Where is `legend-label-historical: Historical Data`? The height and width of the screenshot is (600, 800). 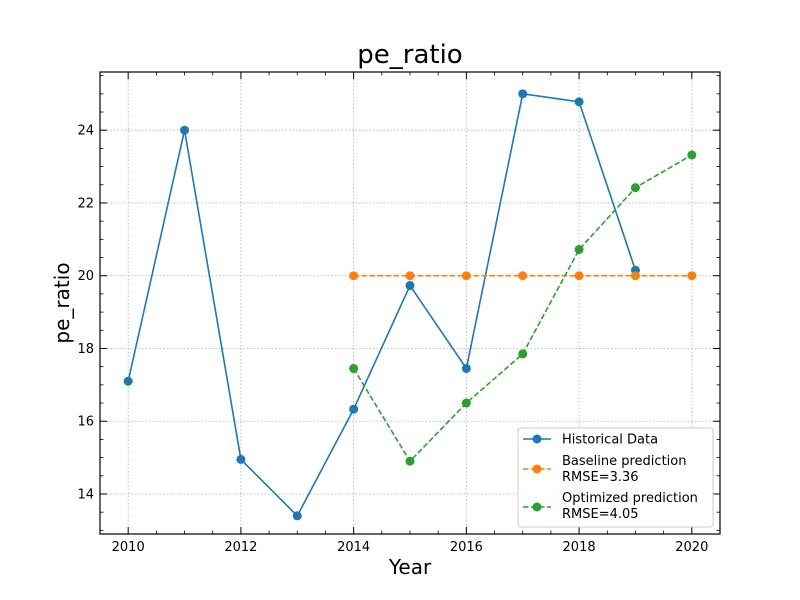 legend-label-historical: Historical Data is located at coordinates (610, 440).